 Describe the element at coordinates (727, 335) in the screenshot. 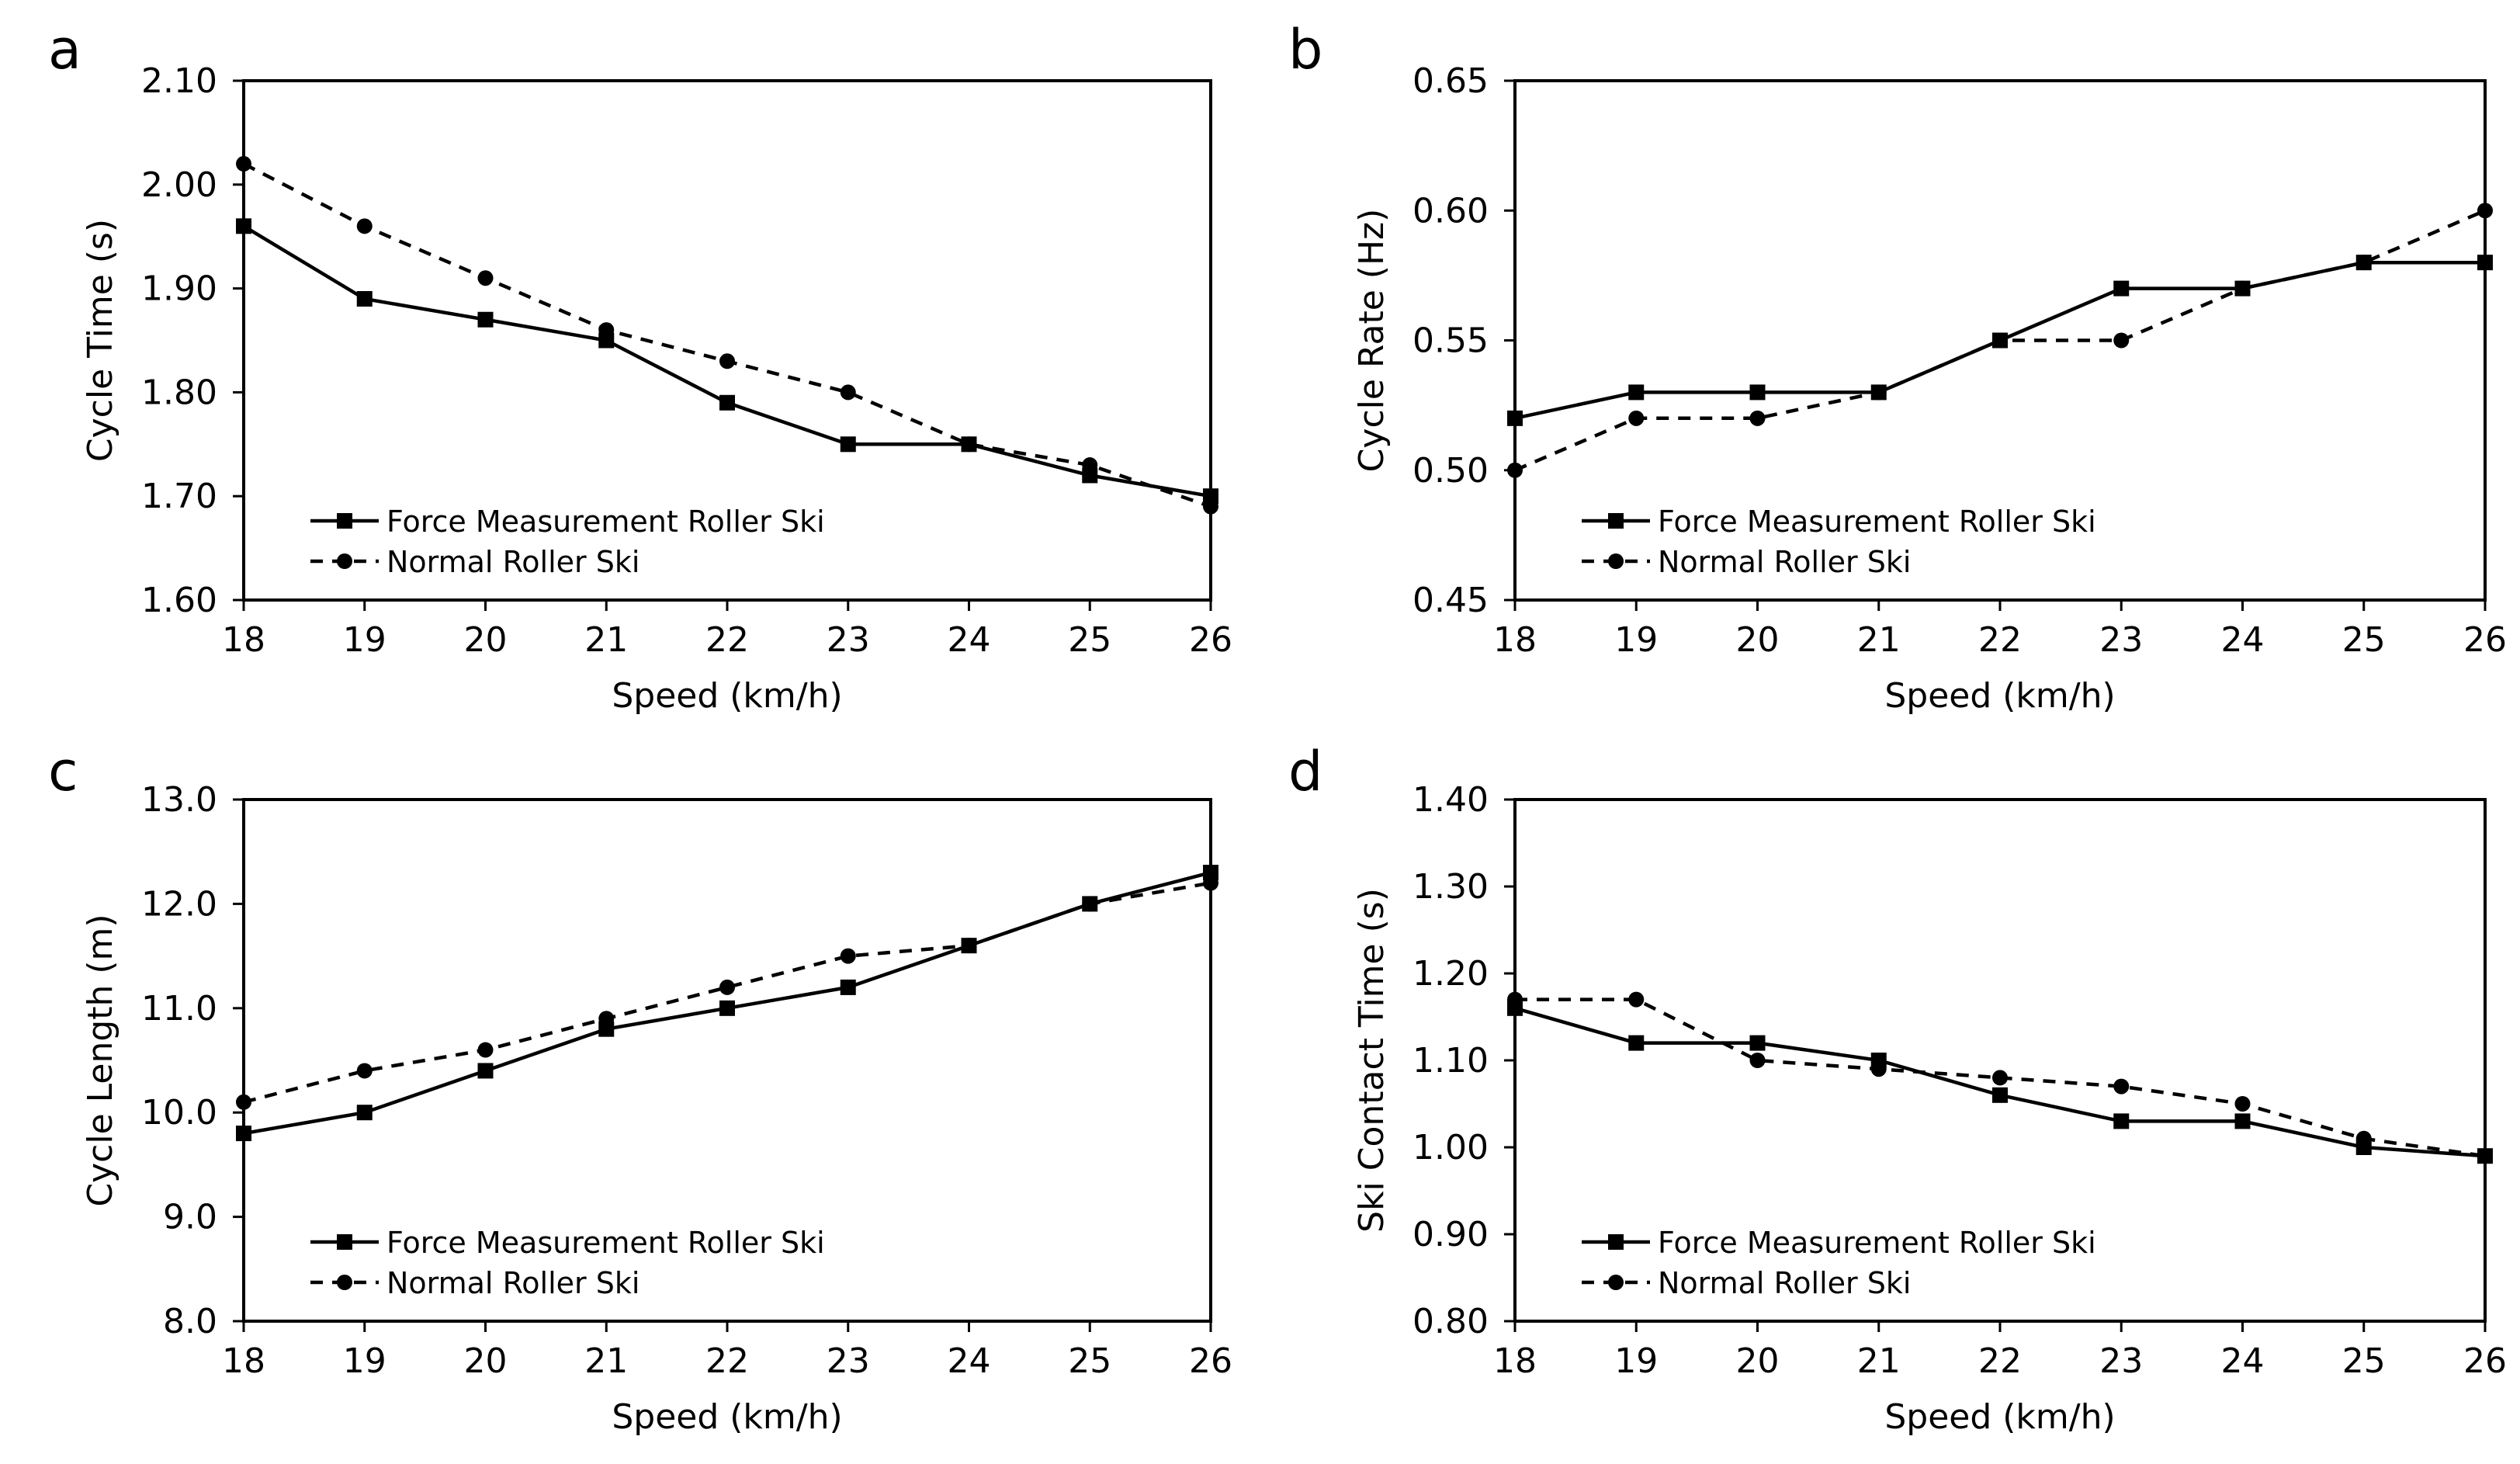

I see `series-line-normal` at that location.